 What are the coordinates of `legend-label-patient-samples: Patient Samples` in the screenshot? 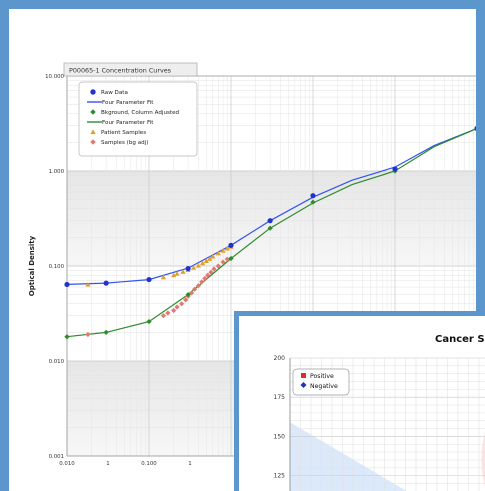 It's located at (123, 133).